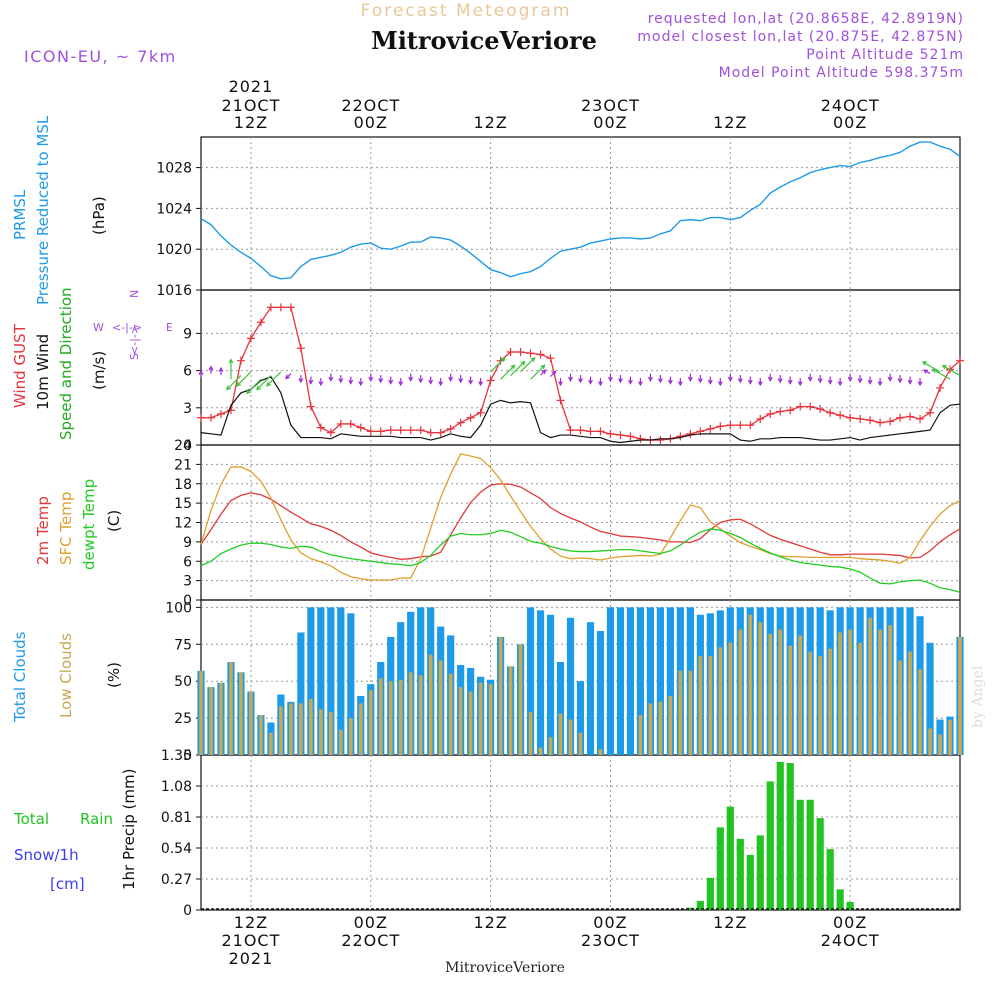 This screenshot has width=1000, height=1000. Describe the element at coordinates (43, 372) in the screenshot. I see `p2-label-b: 10m Wind` at that location.